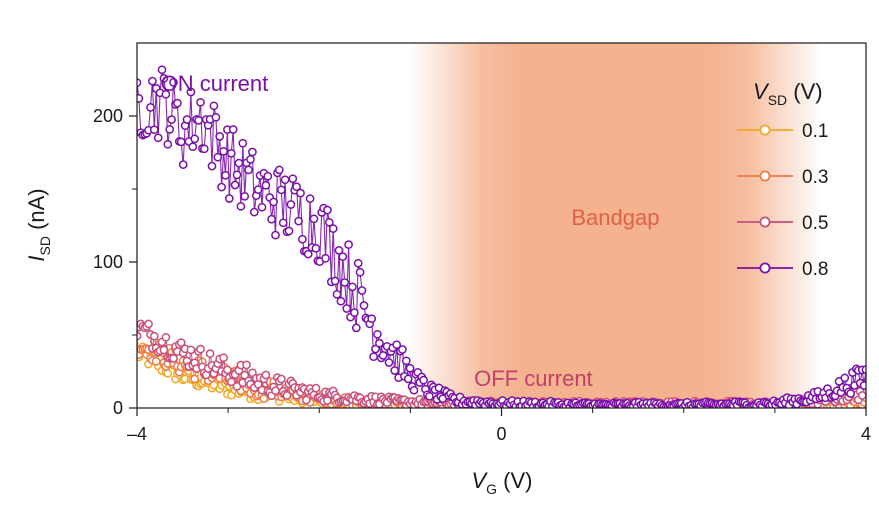 This screenshot has width=879, height=508. Describe the element at coordinates (514, 480) in the screenshot. I see `x-axis-title-unit: (V)` at that location.